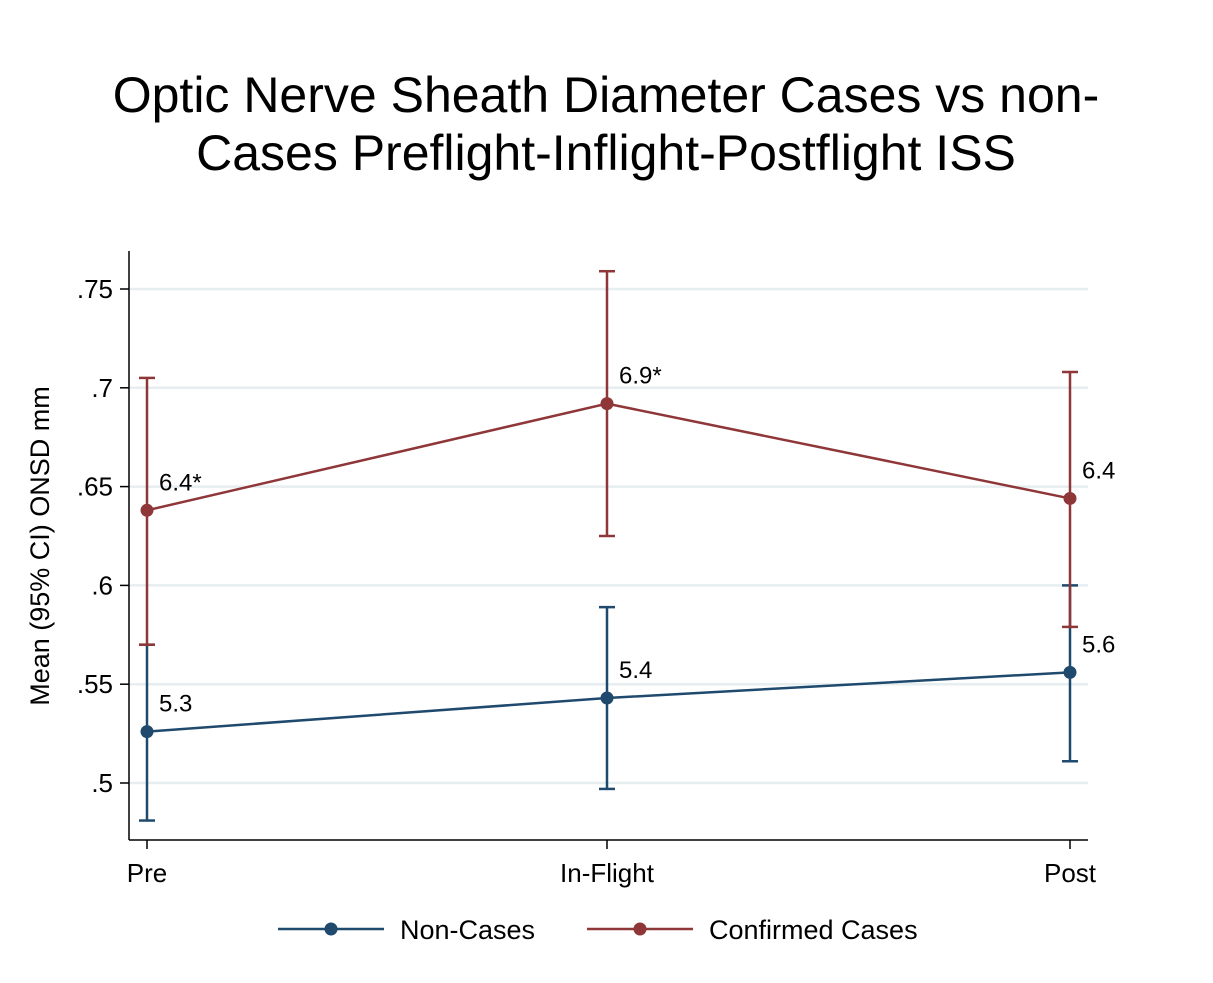  Describe the element at coordinates (640, 376) in the screenshot. I see `data-label: 6.9*` at that location.